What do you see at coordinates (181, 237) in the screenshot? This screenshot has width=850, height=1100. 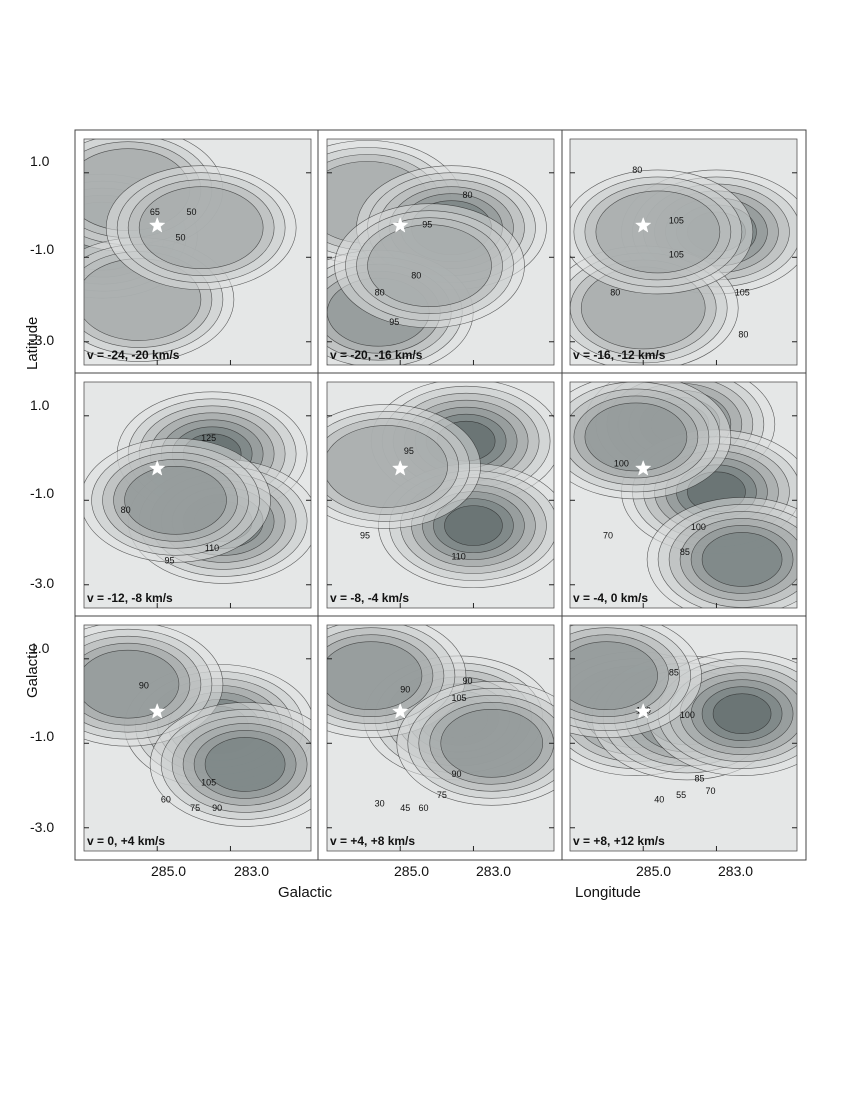 I see `contour-label: 50` at bounding box center [181, 237].